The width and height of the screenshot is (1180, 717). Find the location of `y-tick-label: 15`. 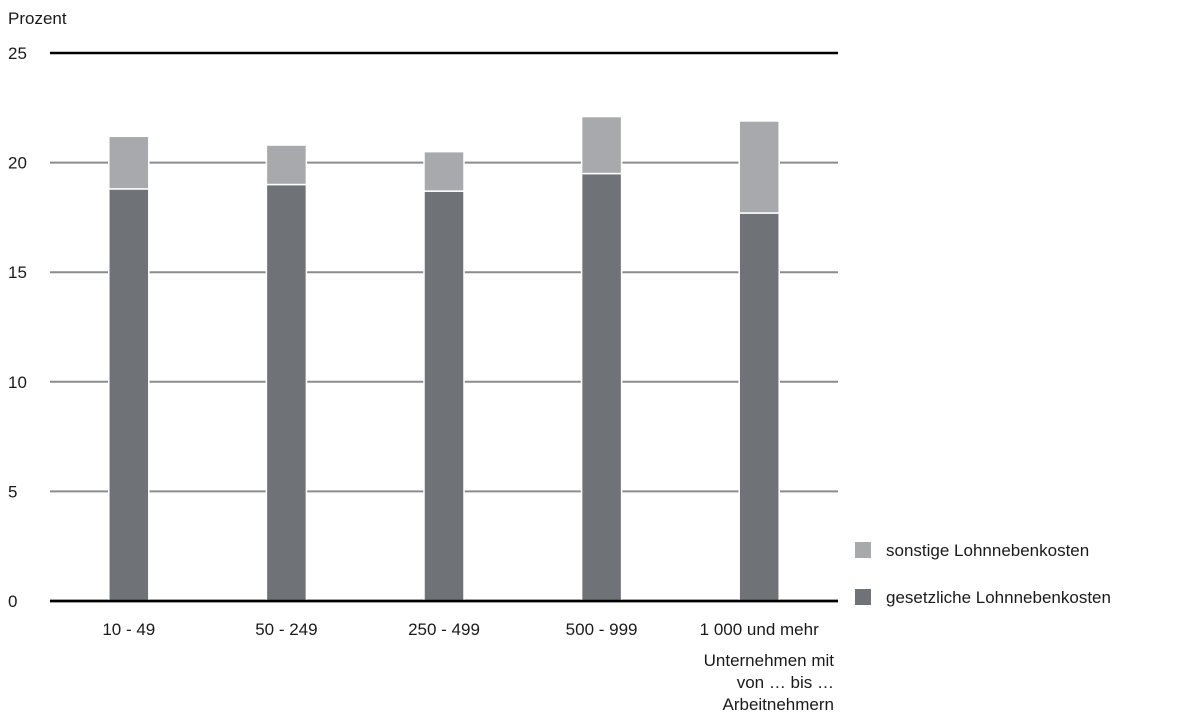

y-tick-label: 15 is located at coordinates (17, 272).